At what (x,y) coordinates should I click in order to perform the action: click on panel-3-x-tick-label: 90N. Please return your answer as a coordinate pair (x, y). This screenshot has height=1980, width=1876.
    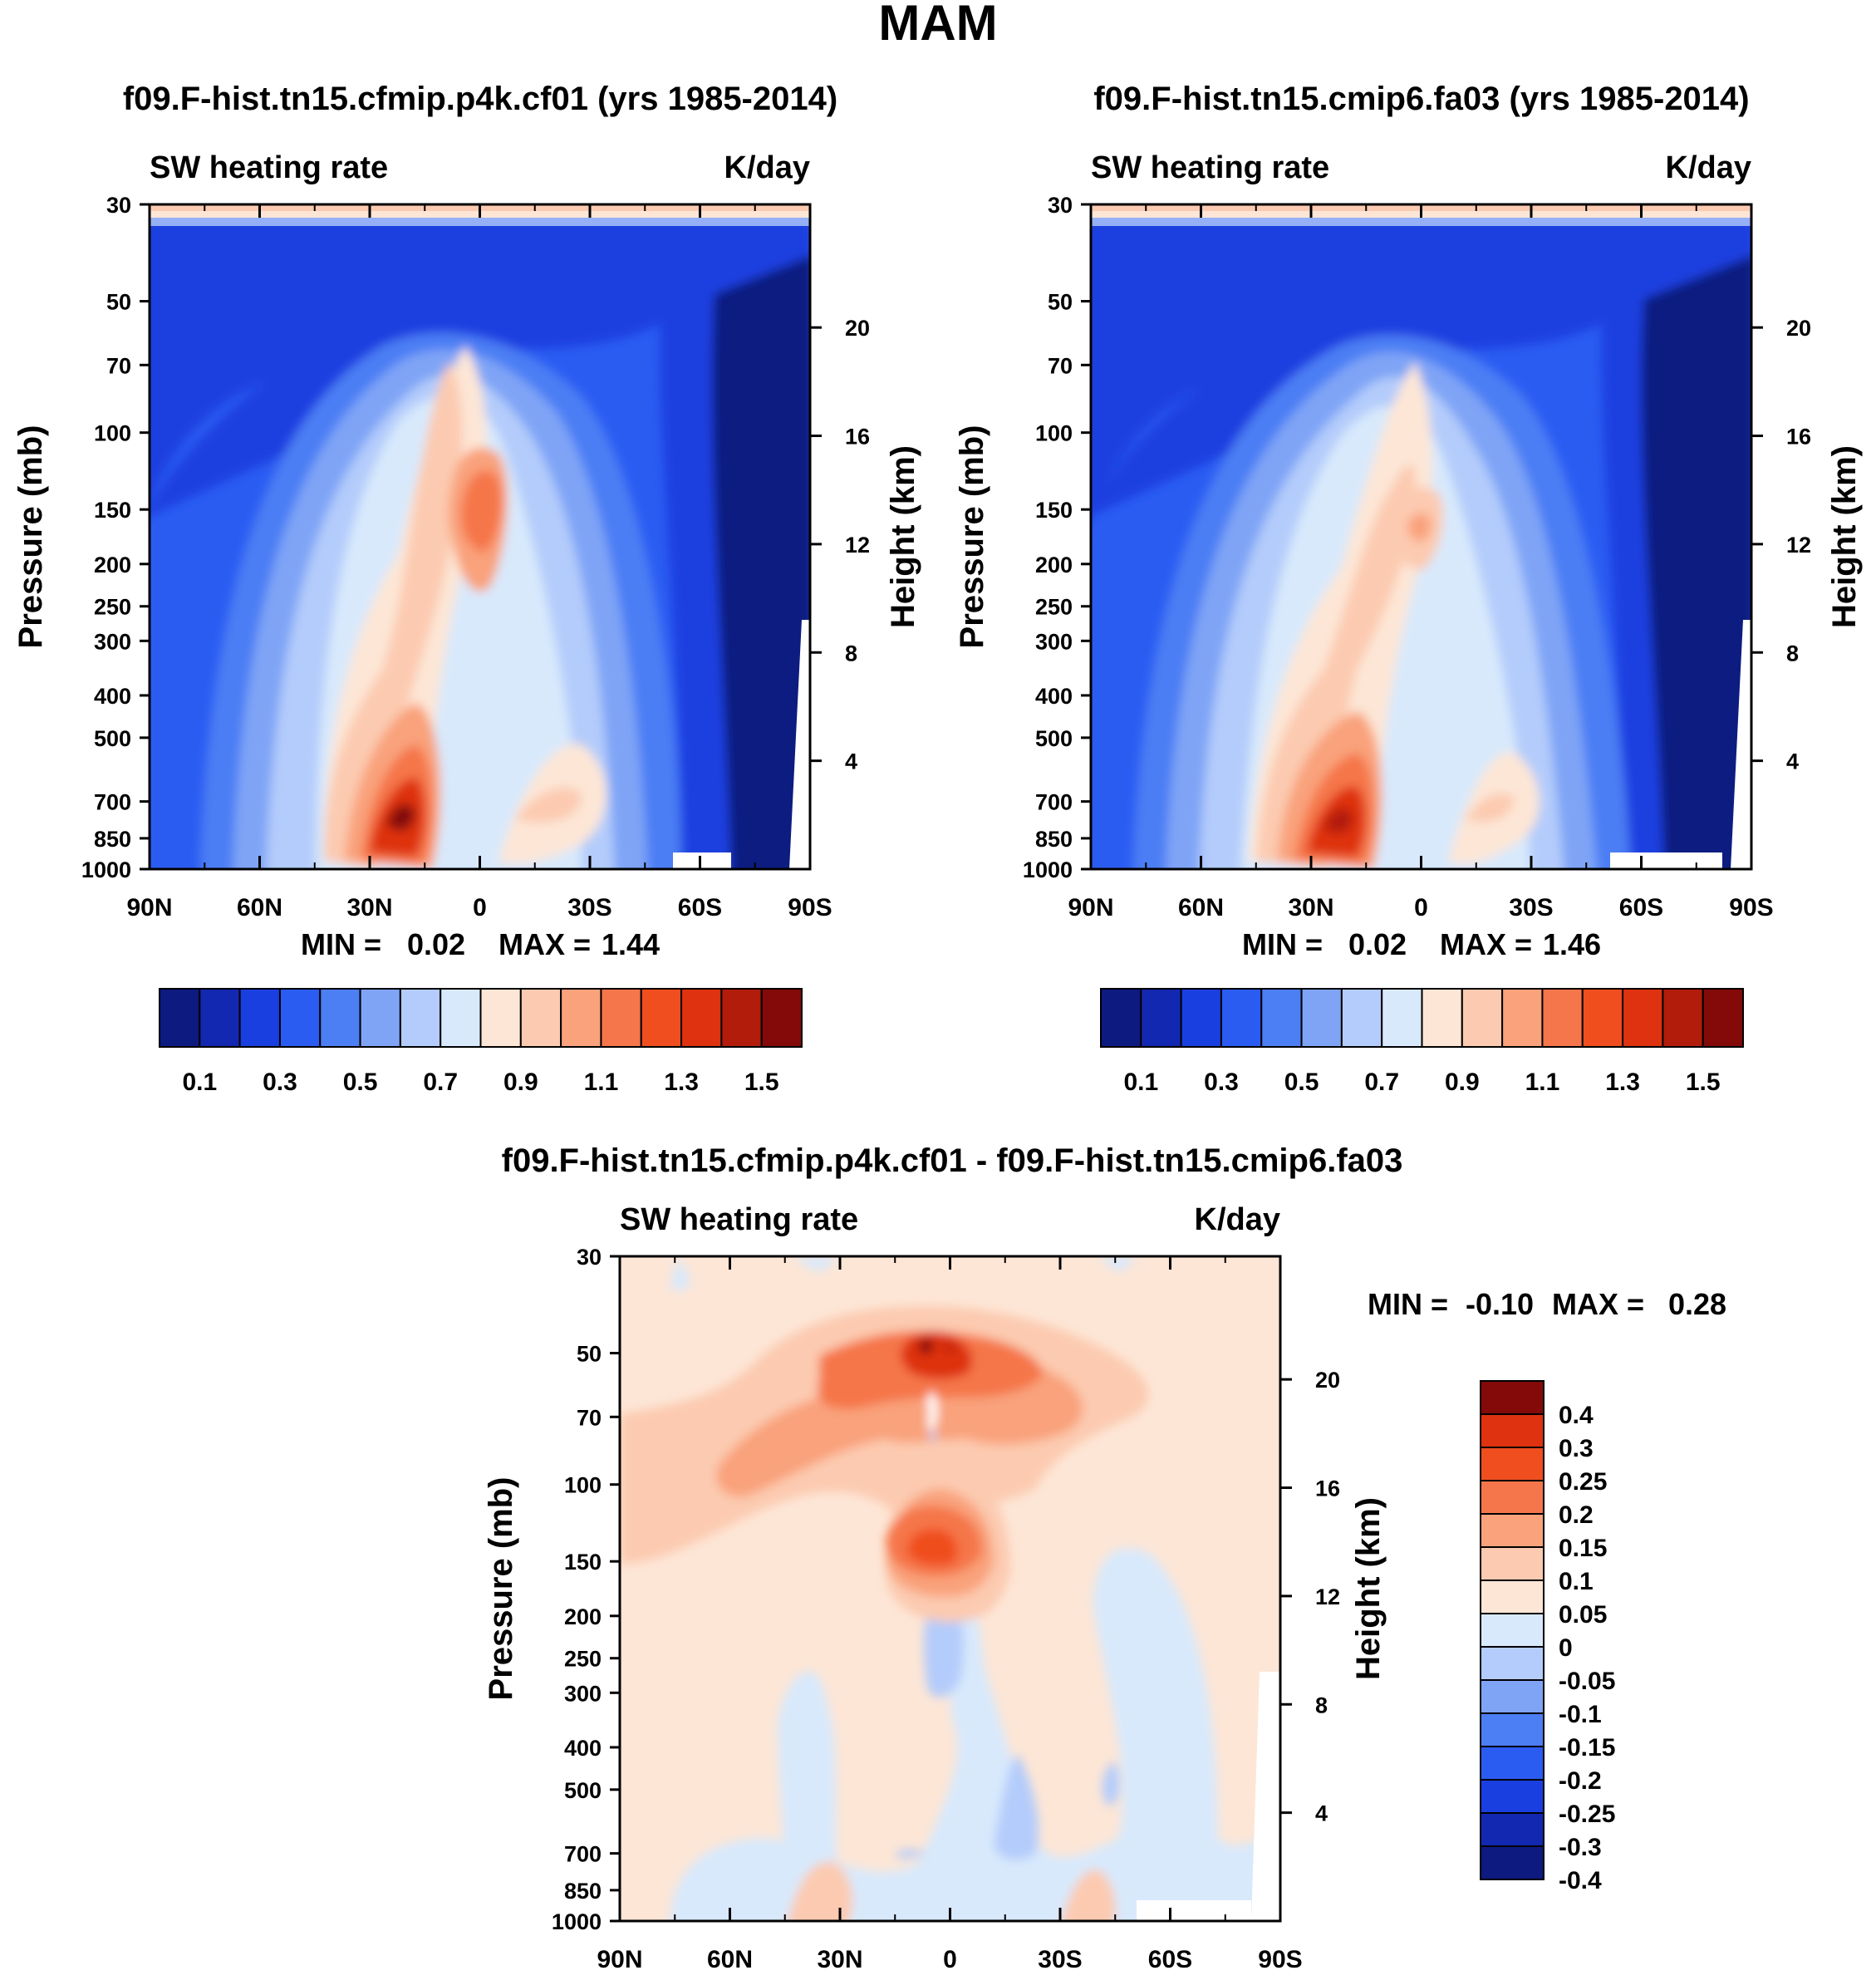
    Looking at the image, I should click on (619, 1959).